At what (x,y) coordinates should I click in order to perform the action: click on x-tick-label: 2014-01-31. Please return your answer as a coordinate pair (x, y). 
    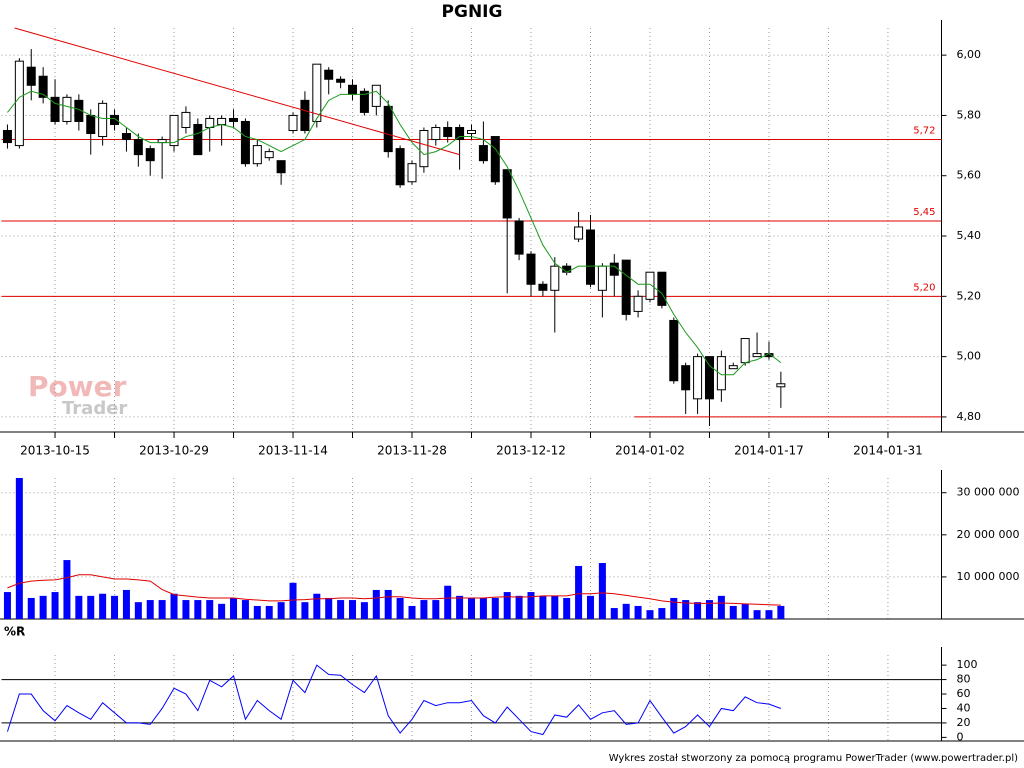
    Looking at the image, I should click on (888, 451).